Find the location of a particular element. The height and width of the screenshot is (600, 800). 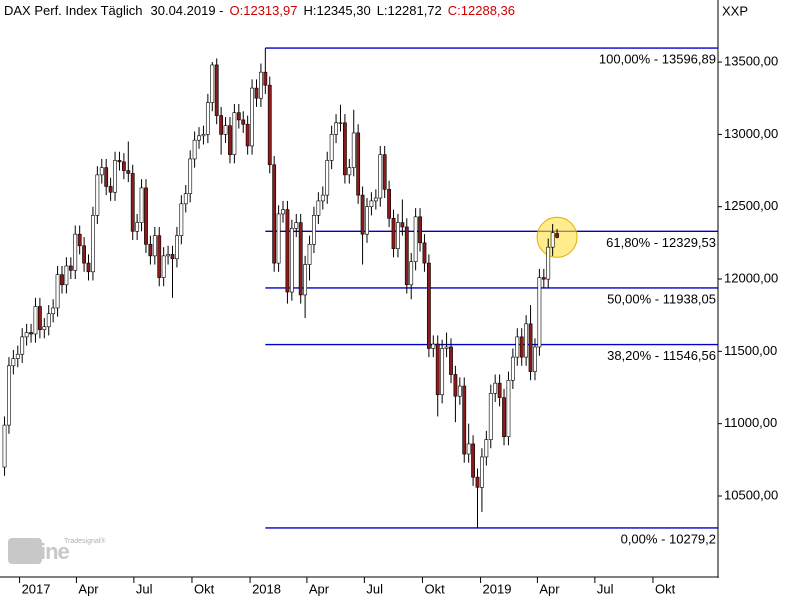

watermark-box is located at coordinates (25, 551).